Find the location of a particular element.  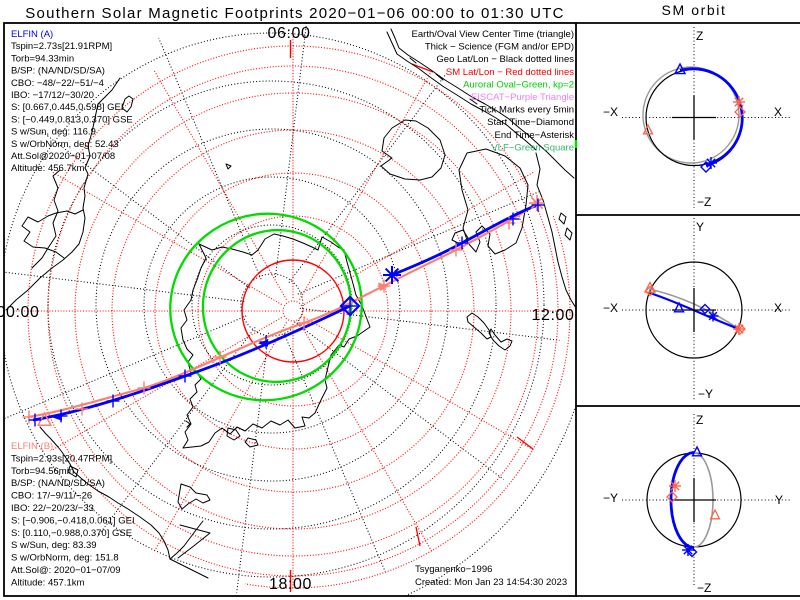

svg-text: 18:00 is located at coordinates (290, 584).